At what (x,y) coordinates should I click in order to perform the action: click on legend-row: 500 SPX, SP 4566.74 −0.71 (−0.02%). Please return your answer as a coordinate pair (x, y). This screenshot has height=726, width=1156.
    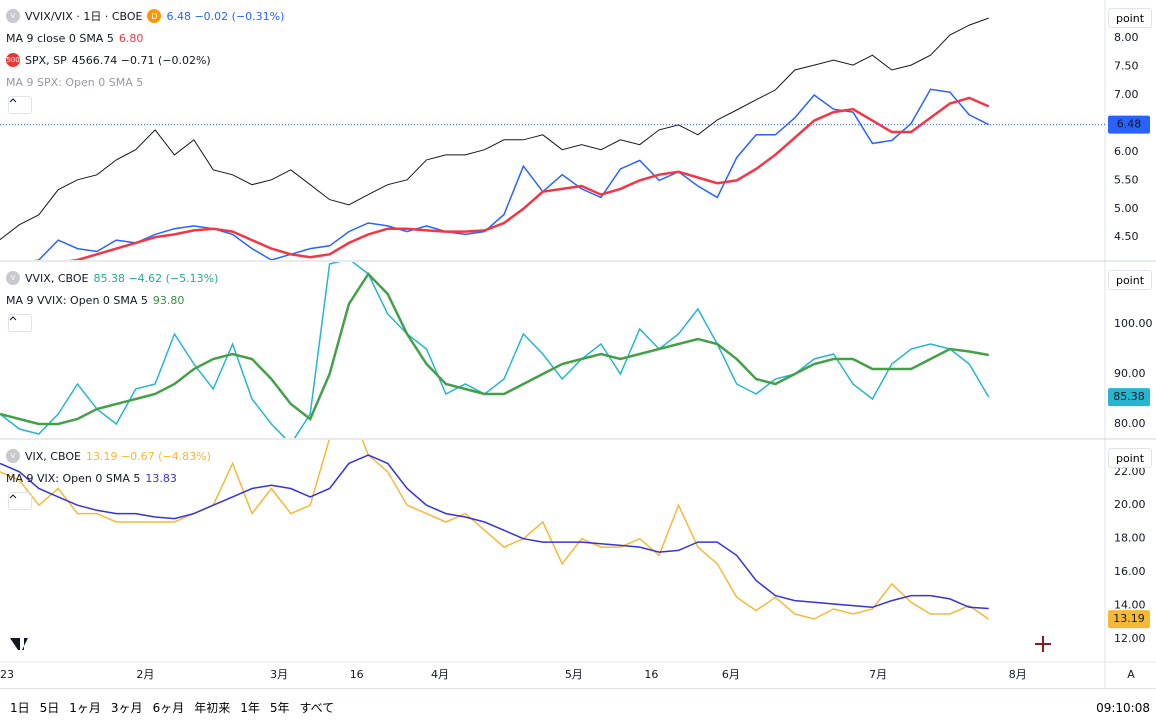
    Looking at the image, I should click on (108, 60).